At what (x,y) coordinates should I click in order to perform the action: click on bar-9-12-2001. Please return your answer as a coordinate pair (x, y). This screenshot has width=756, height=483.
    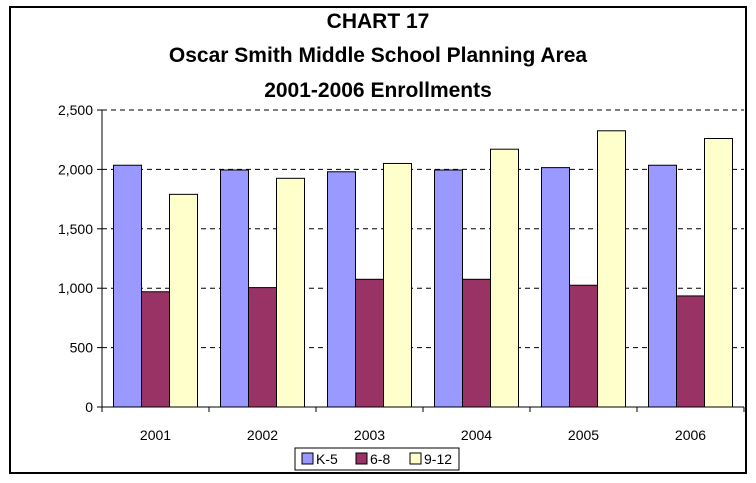
    Looking at the image, I should click on (183, 300).